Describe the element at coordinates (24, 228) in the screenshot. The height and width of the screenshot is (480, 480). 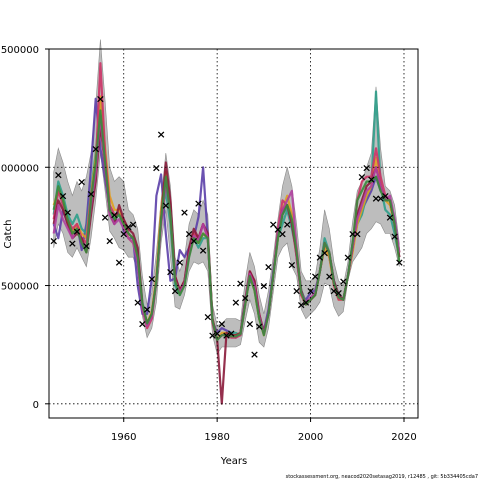
I see `y-axis: 0 500000 1000000 1500000` at that location.